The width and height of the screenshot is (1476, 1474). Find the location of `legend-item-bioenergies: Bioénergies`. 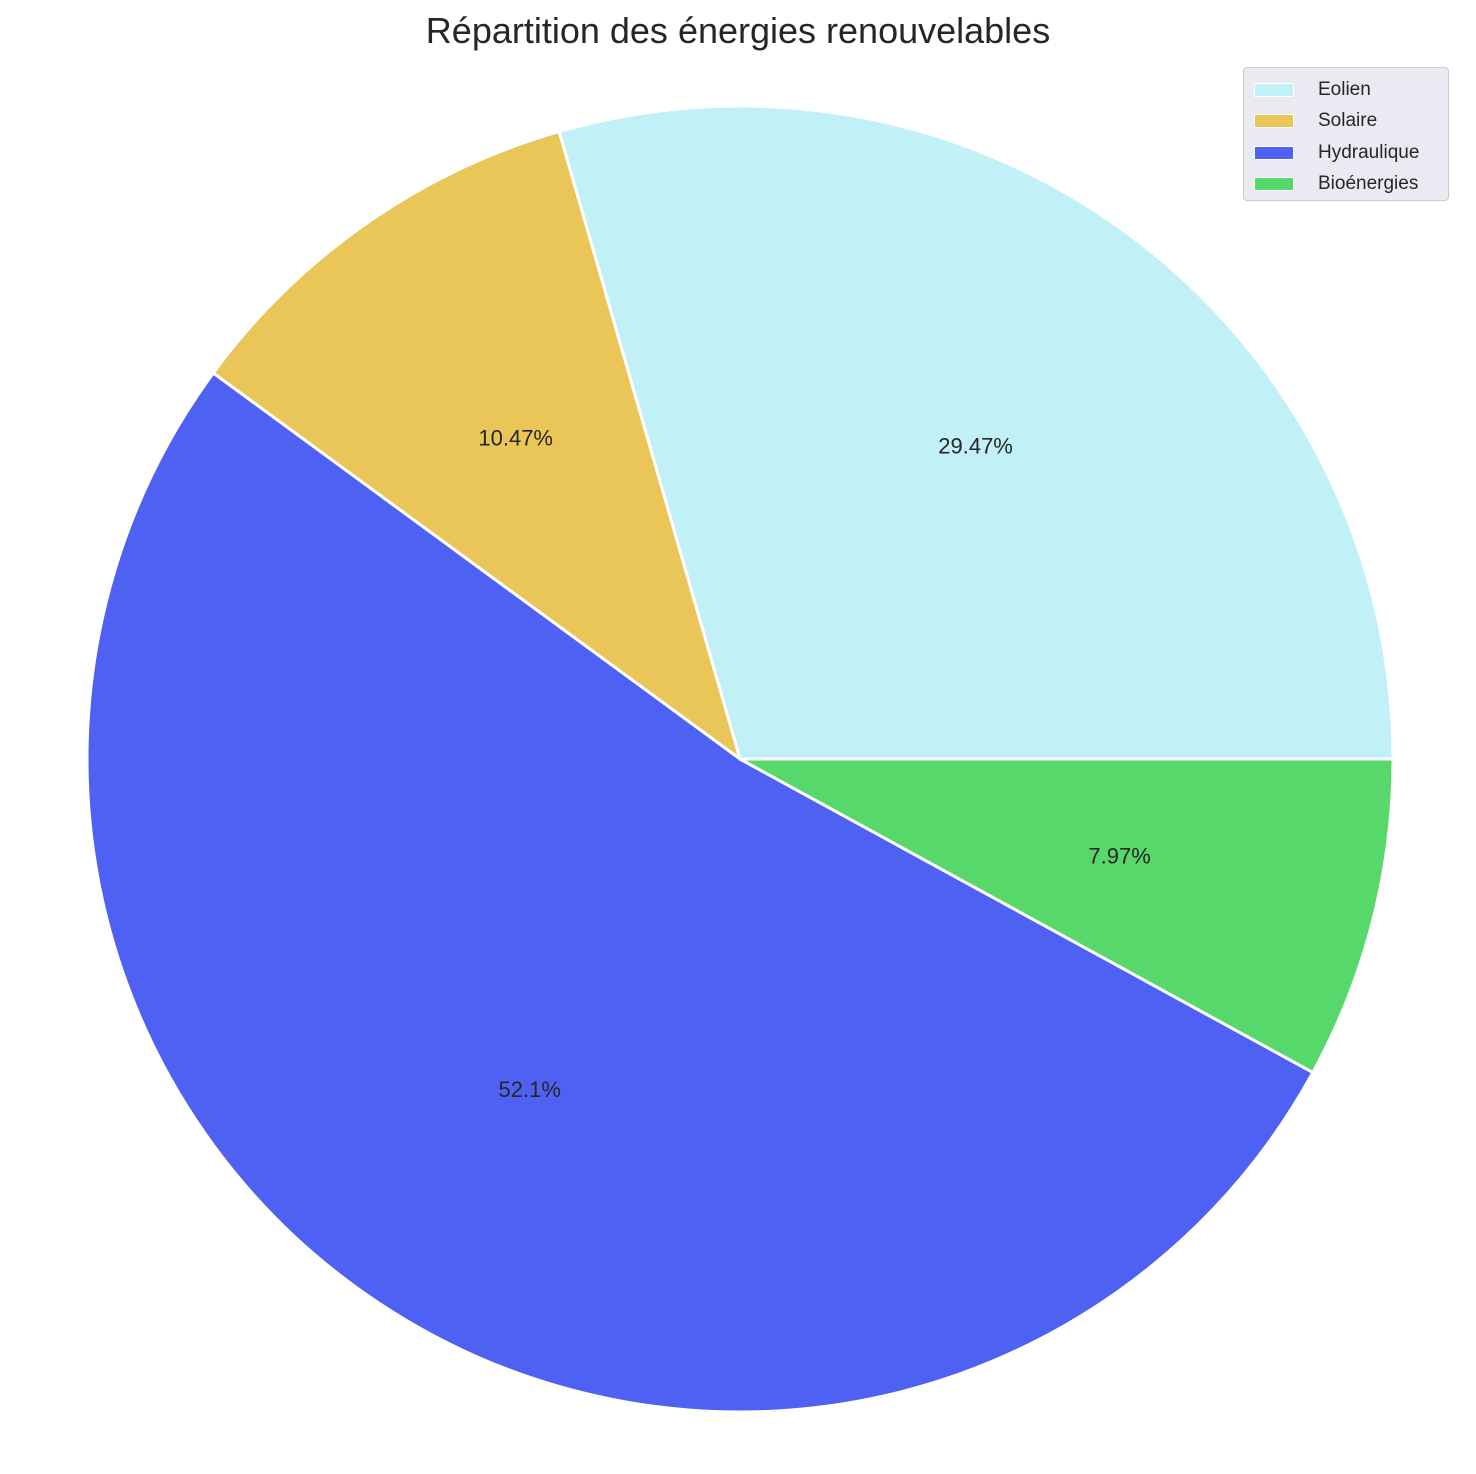

legend-item-bioenergies: Bioénergies is located at coordinates (1351, 185).